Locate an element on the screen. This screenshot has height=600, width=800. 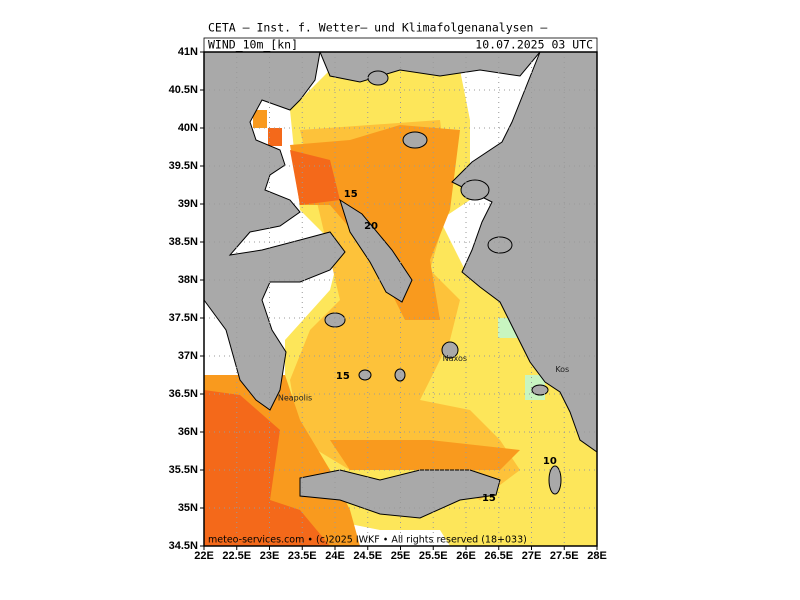
y-tick-label: 36.5N is located at coordinates (183, 394).